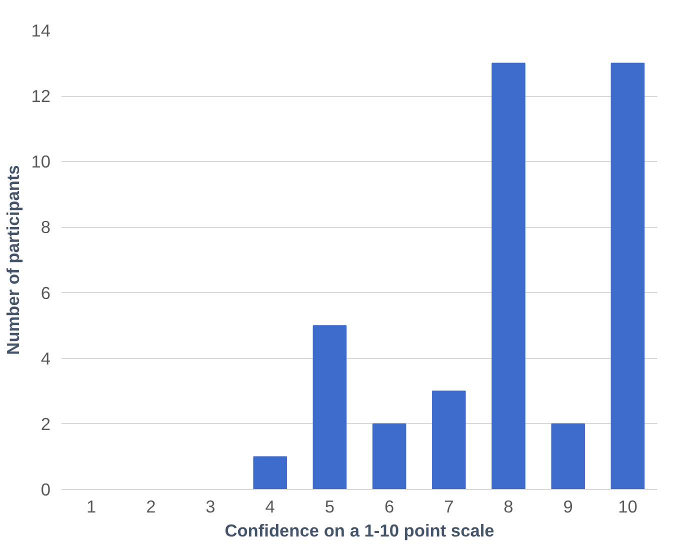 The image size is (682, 553). I want to click on x-tick-label: 2, so click(151, 506).